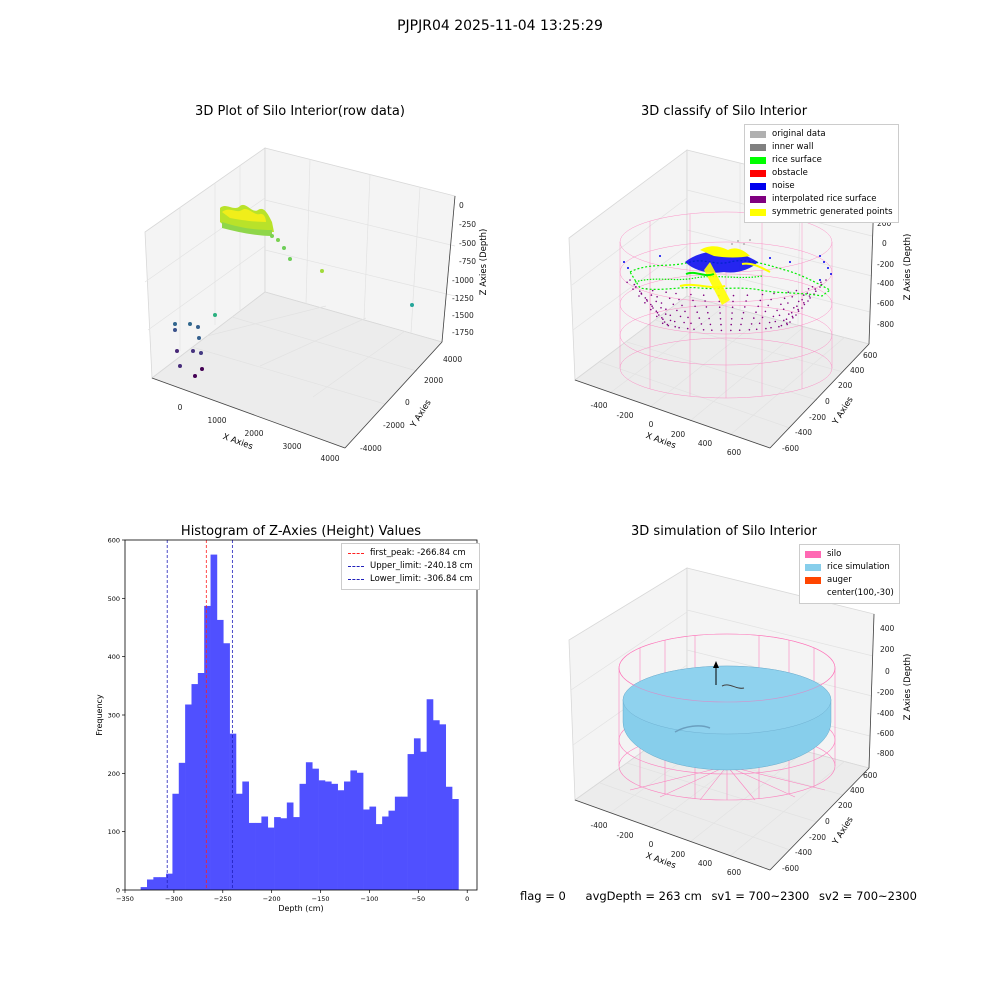 This screenshot has width=1000, height=1000. Describe the element at coordinates (356, 566) in the screenshot. I see `legend-line` at that location.